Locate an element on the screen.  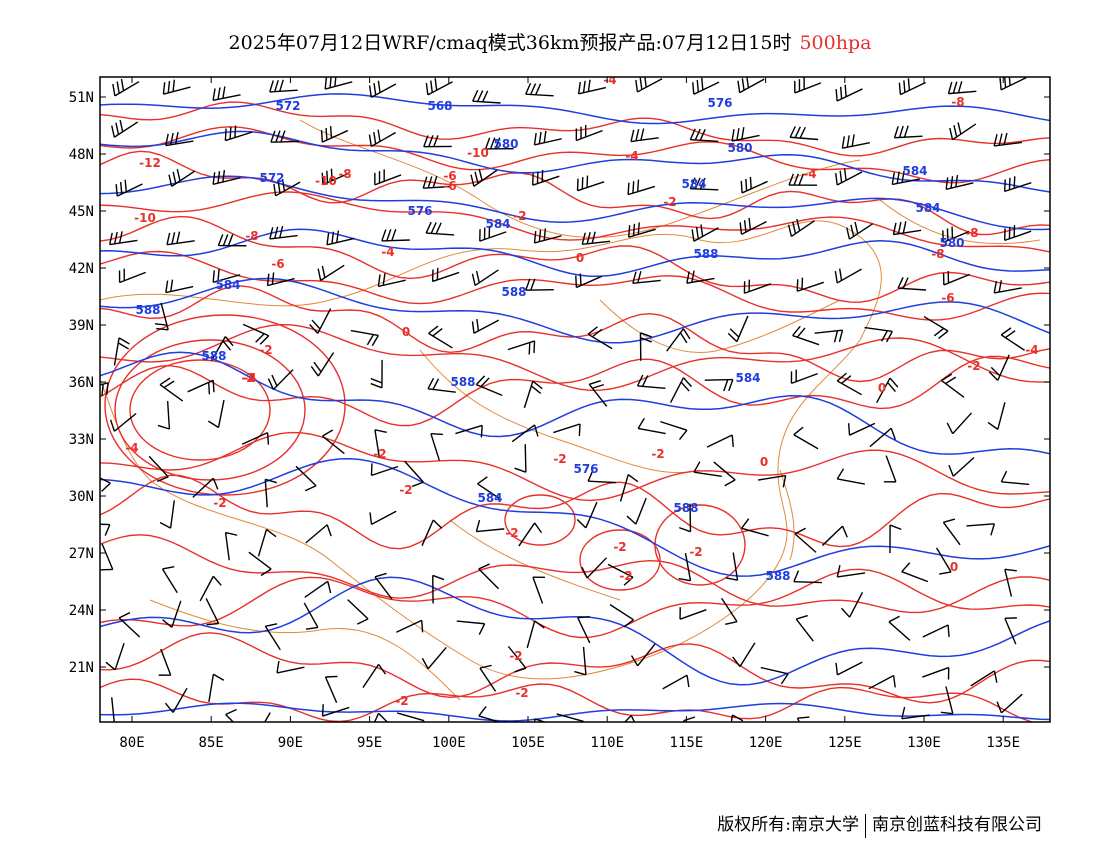
title-level: 500hpa is located at coordinates (835, 43).